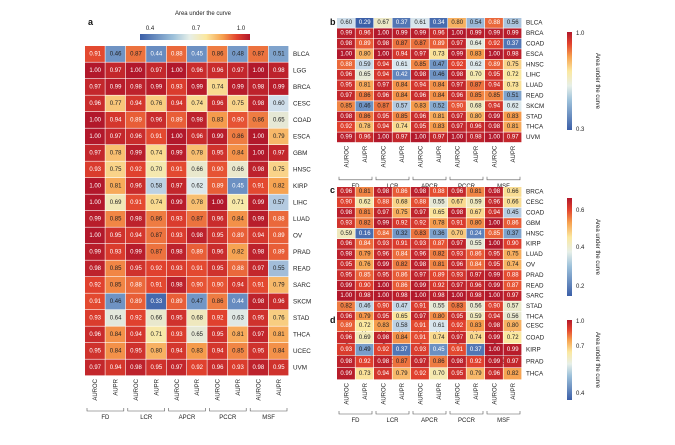  I want to click on colorbar-a-tick-3: 1.0, so click(241, 29).